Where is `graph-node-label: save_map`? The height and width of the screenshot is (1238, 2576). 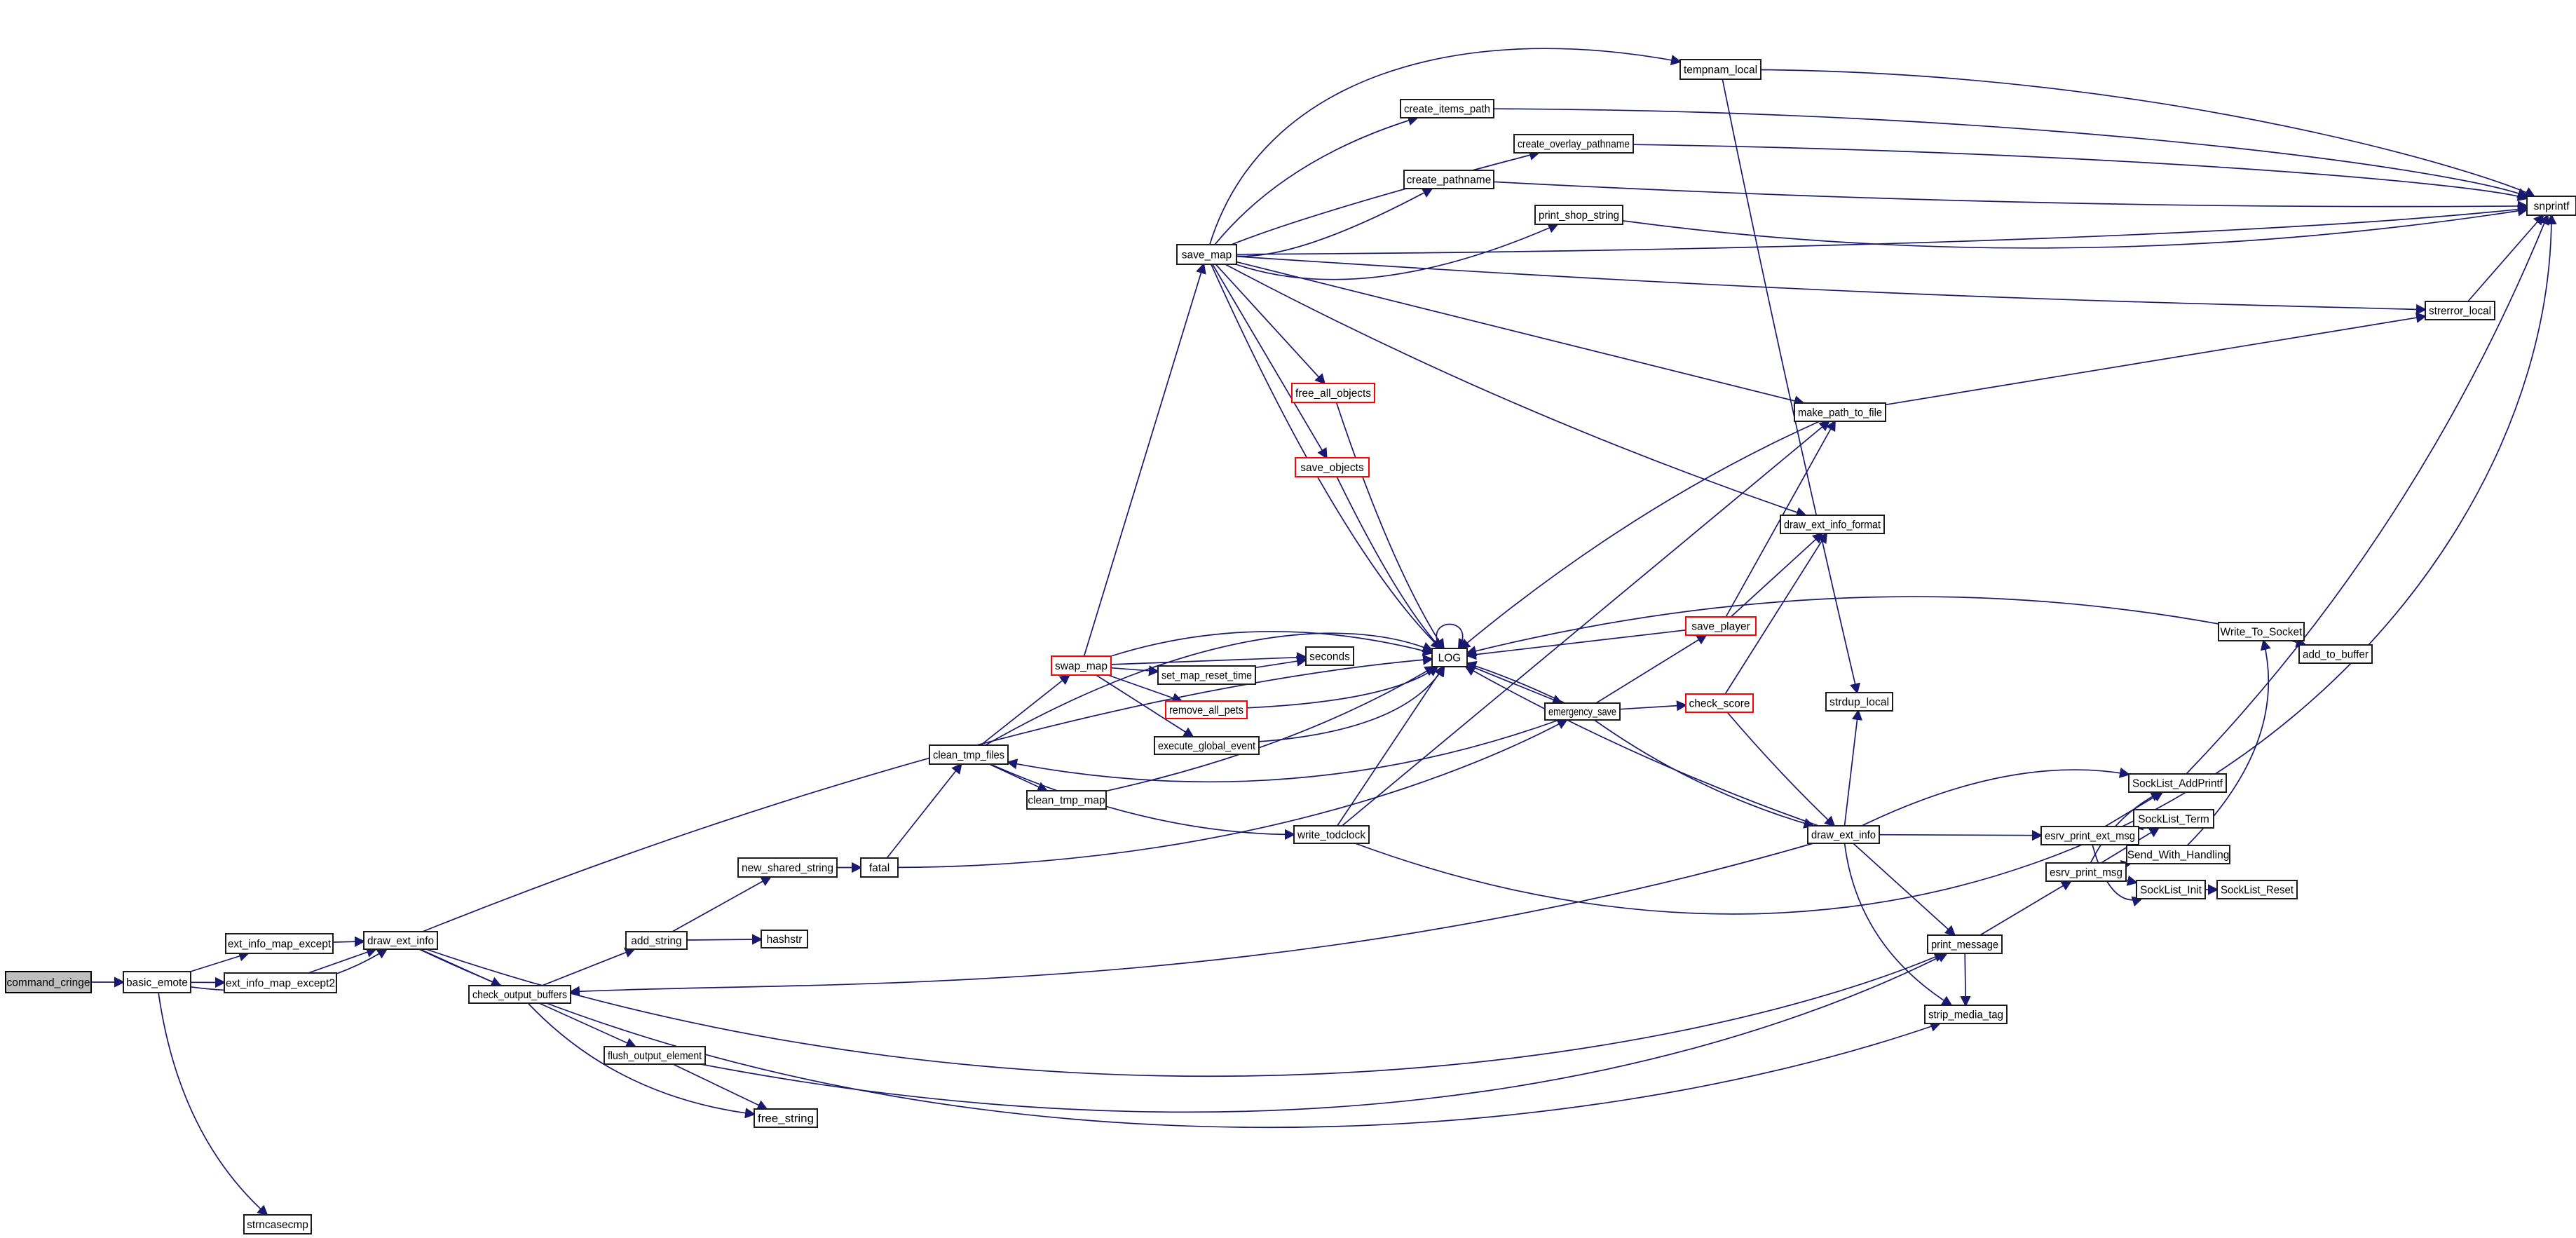 graph-node-label: save_map is located at coordinates (1207, 255).